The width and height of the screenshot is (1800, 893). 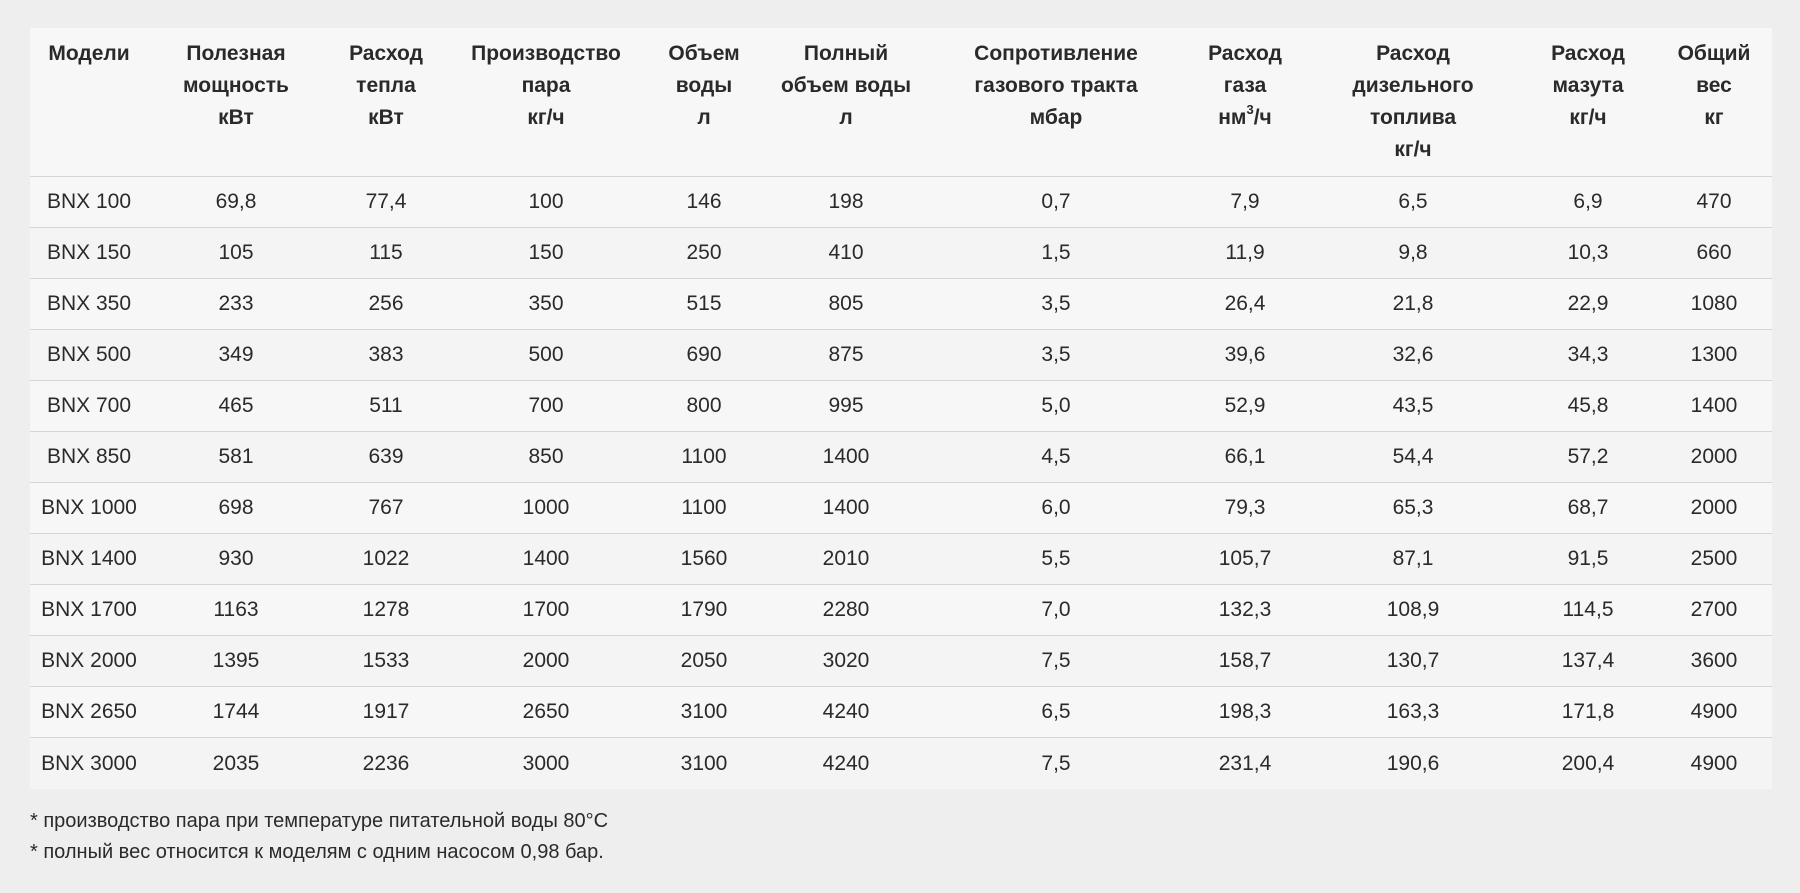 I want to click on table-cell: 2035, so click(x=236, y=763).